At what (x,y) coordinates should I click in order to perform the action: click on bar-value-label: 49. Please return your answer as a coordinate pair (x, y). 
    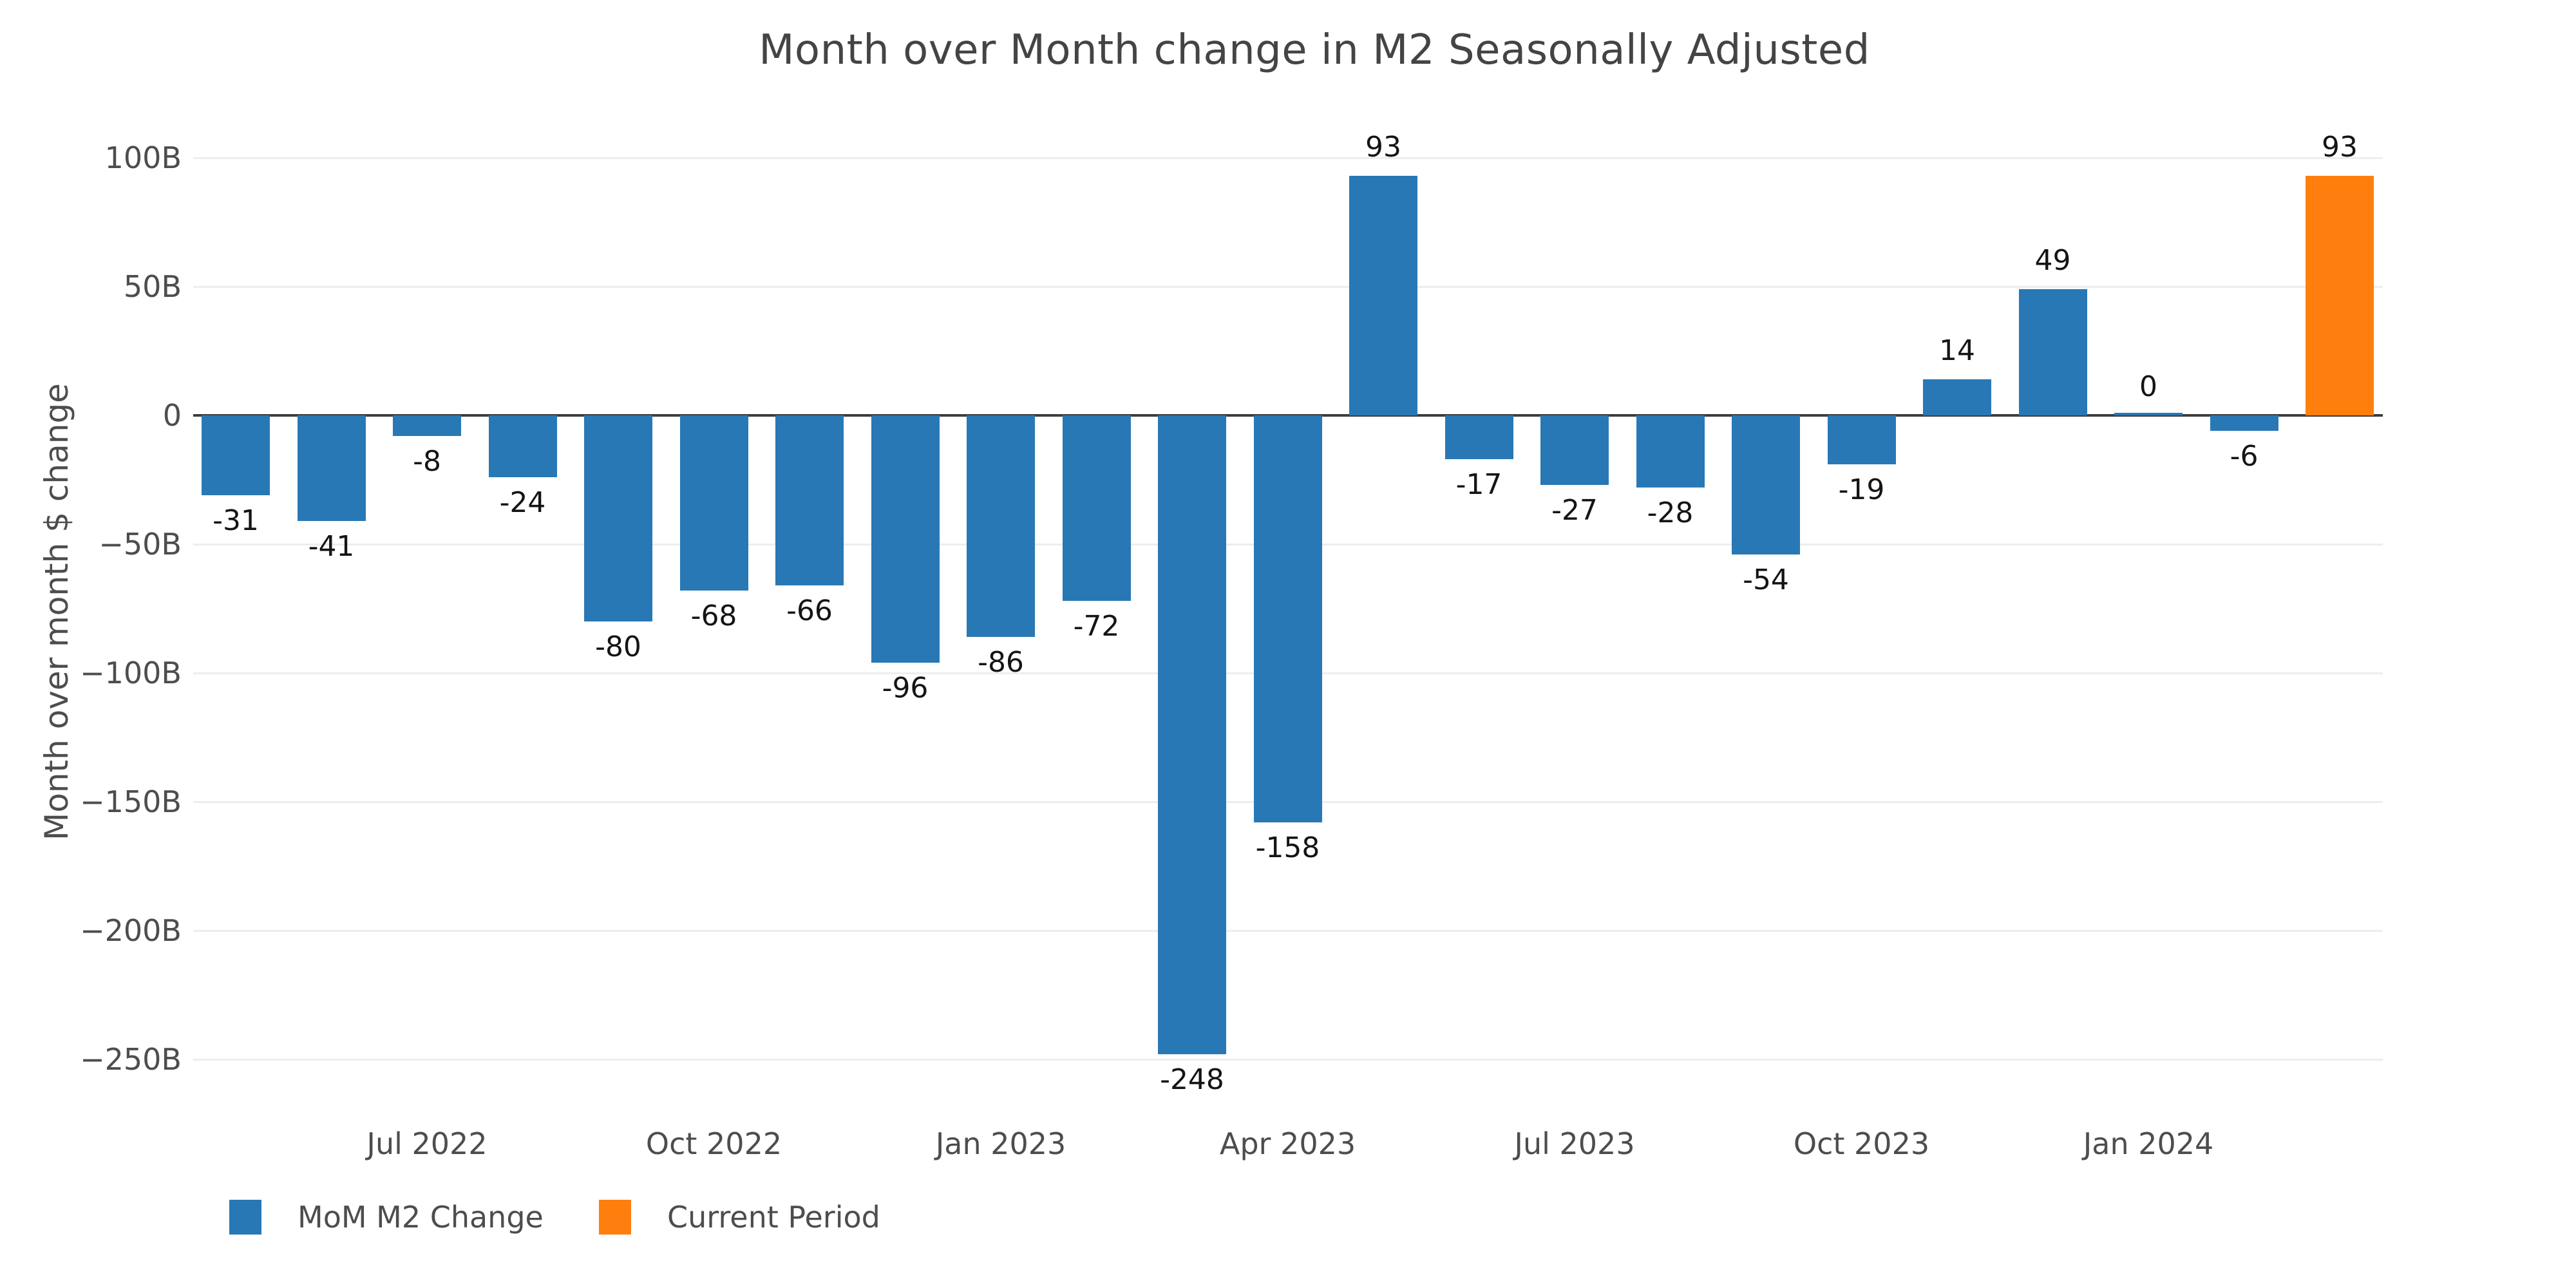
    Looking at the image, I should click on (2052, 261).